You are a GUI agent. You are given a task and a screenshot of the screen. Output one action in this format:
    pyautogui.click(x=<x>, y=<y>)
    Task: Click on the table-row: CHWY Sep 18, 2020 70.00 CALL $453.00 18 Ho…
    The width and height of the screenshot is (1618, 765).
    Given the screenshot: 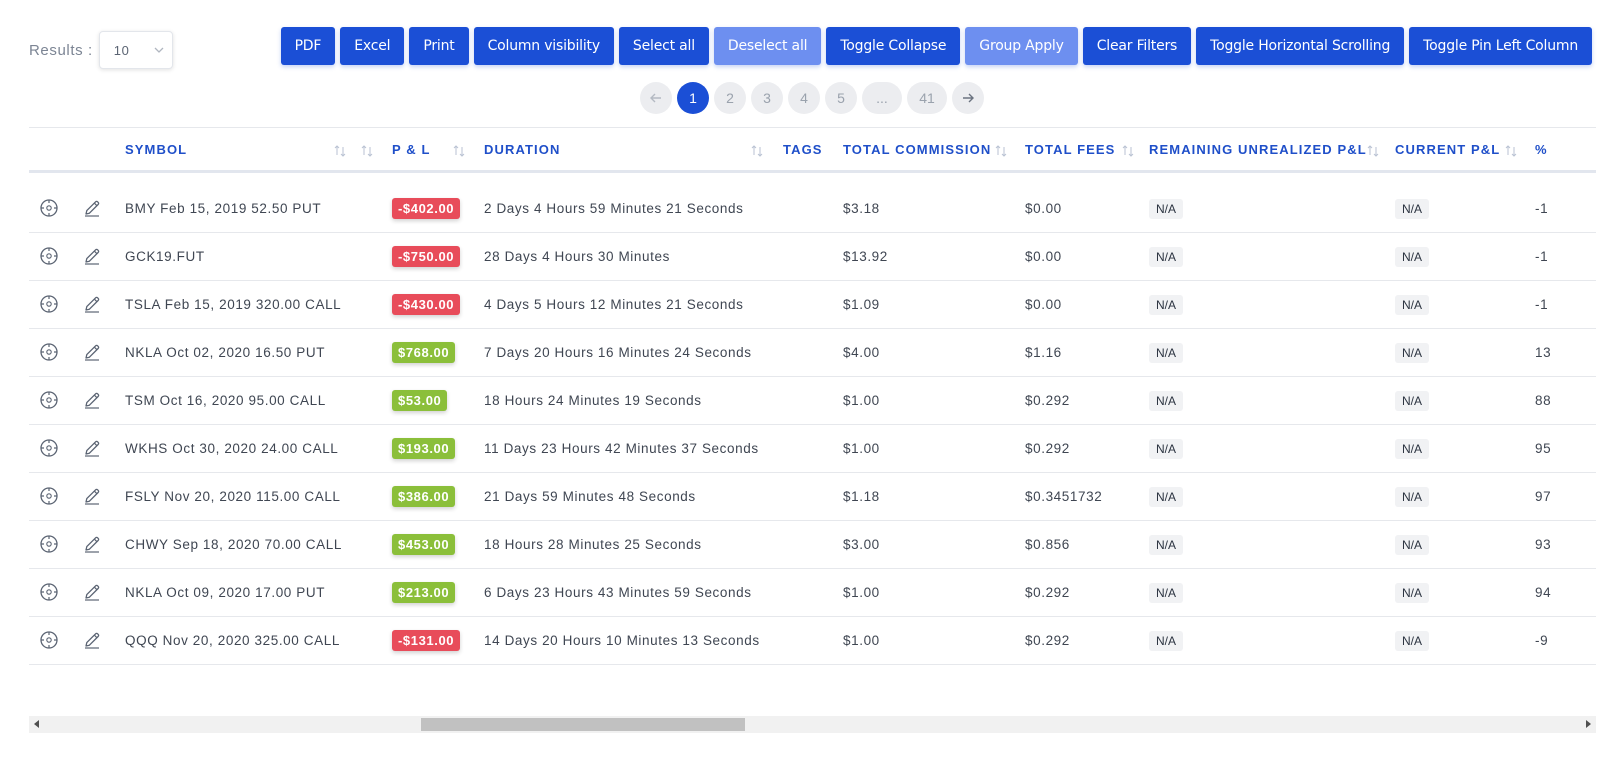 What is the action you would take?
    pyautogui.click(x=812, y=545)
    